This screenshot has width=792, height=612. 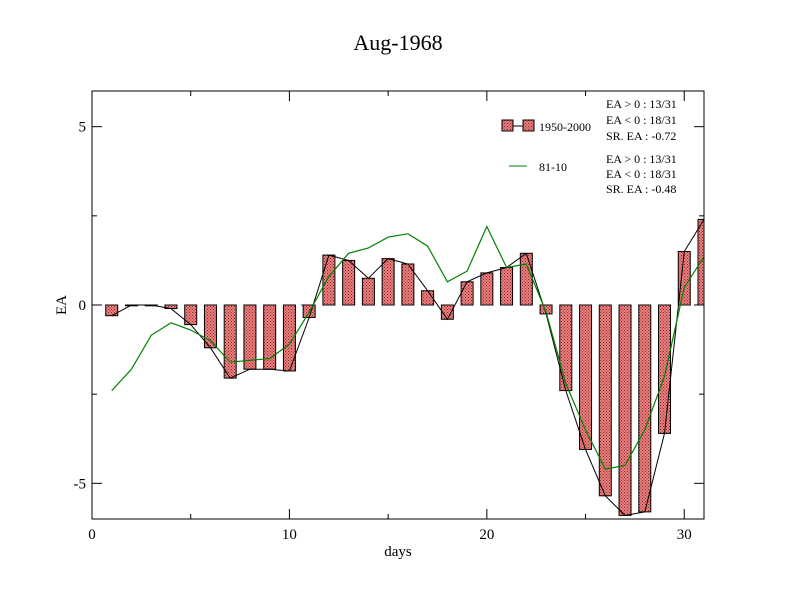 I want to click on stat-positive-81-10: EA > 0 : 13/31, so click(x=641, y=159).